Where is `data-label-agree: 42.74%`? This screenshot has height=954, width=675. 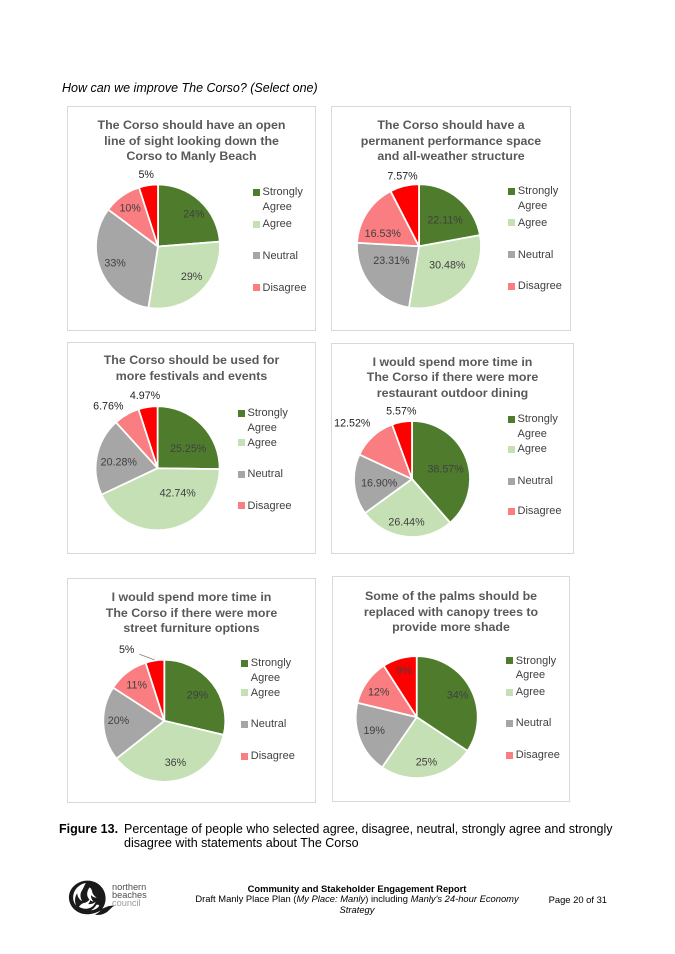
data-label-agree: 42.74% is located at coordinates (178, 493).